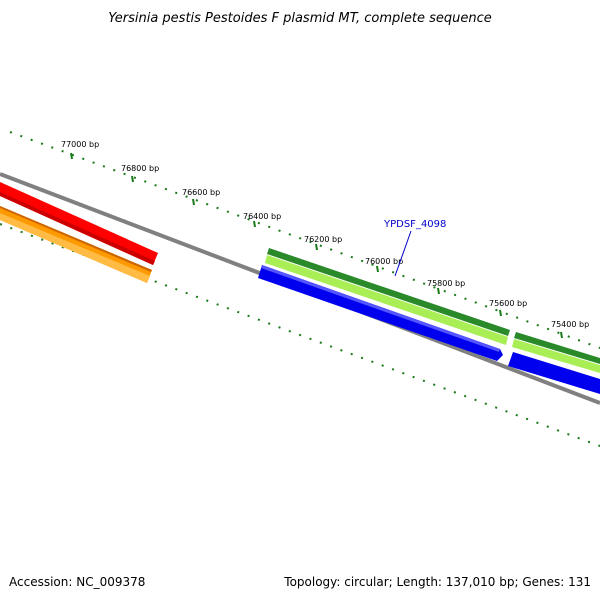 The width and height of the screenshot is (600, 600). I want to click on tick-label: 76400 bp, so click(262, 216).